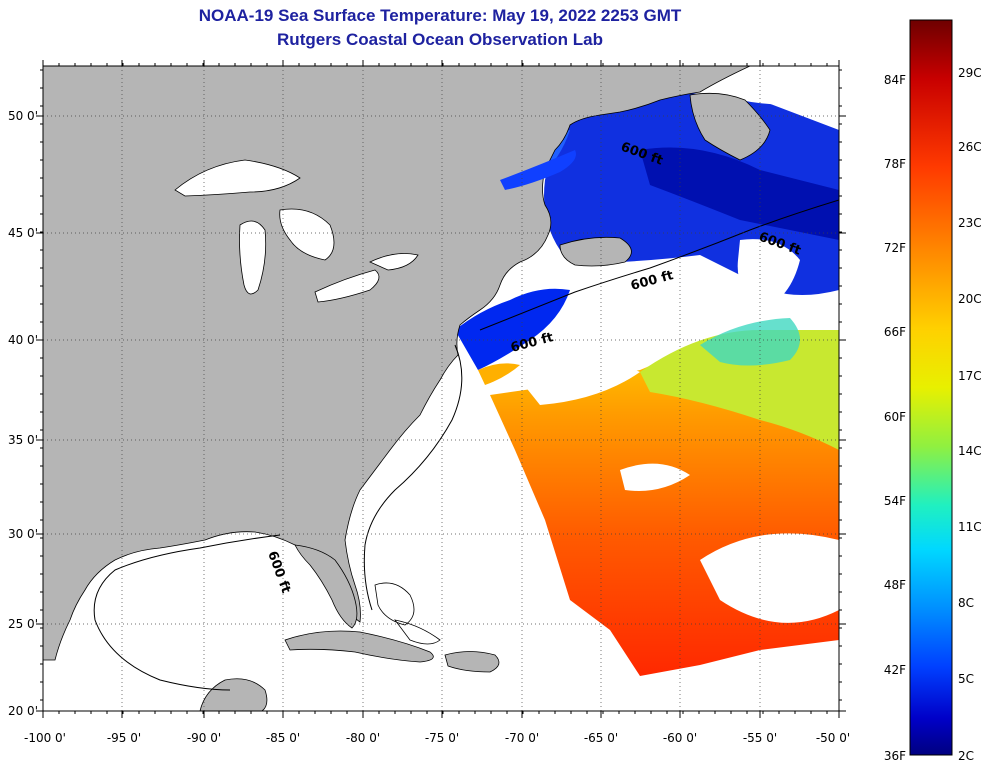  Describe the element at coordinates (970, 451) in the screenshot. I see `colorbar-c-label: 14C` at that location.